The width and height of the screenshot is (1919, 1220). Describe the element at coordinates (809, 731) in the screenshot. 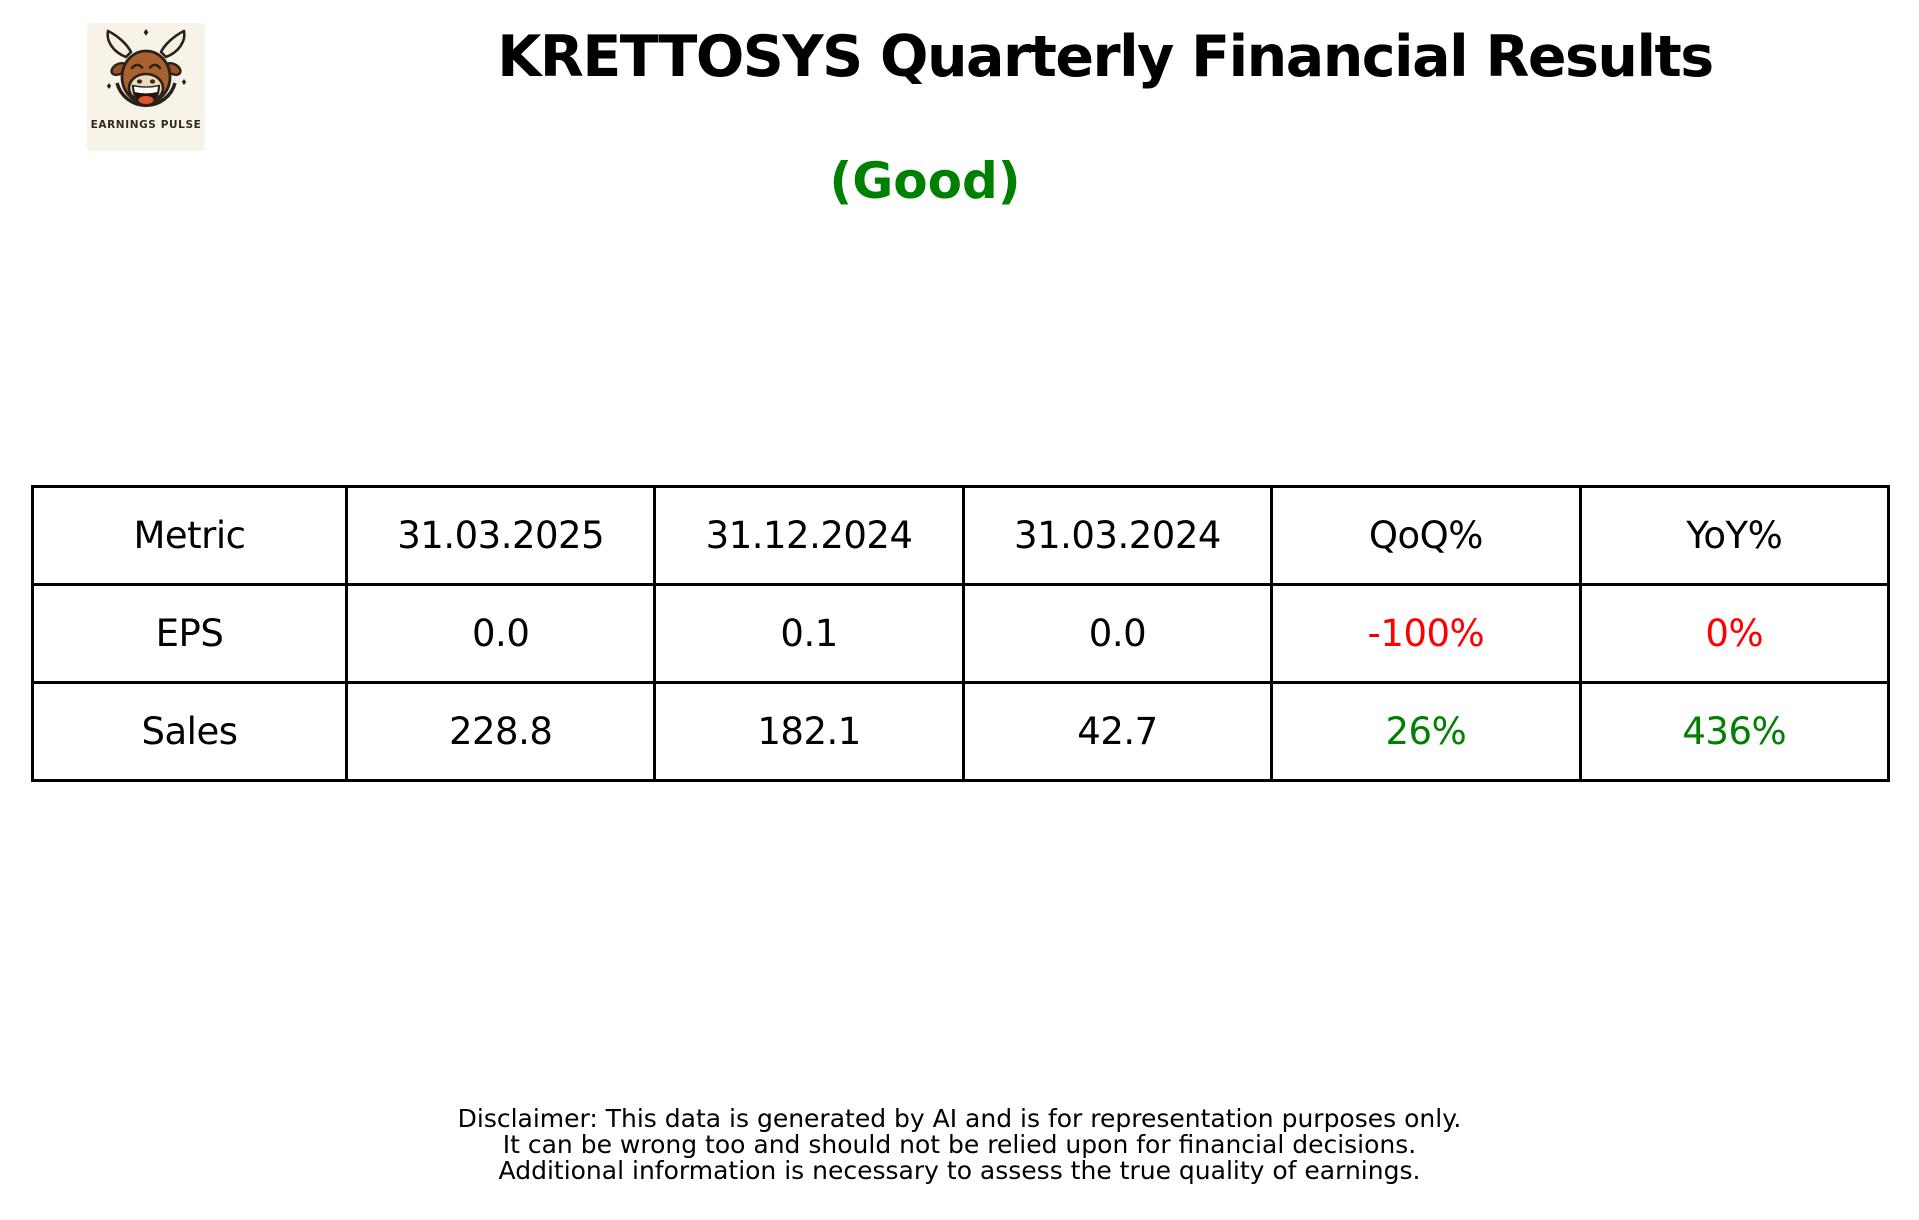

I see `value-cell: 182.1` at that location.